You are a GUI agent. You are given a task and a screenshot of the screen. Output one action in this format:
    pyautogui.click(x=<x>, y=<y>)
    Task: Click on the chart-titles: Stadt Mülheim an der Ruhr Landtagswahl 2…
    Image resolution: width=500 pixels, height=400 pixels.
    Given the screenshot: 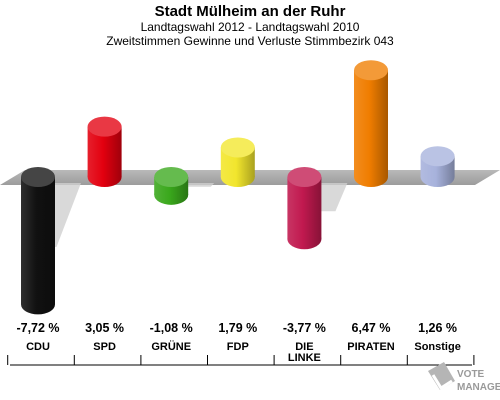 What is the action you would take?
    pyautogui.click(x=250, y=24)
    